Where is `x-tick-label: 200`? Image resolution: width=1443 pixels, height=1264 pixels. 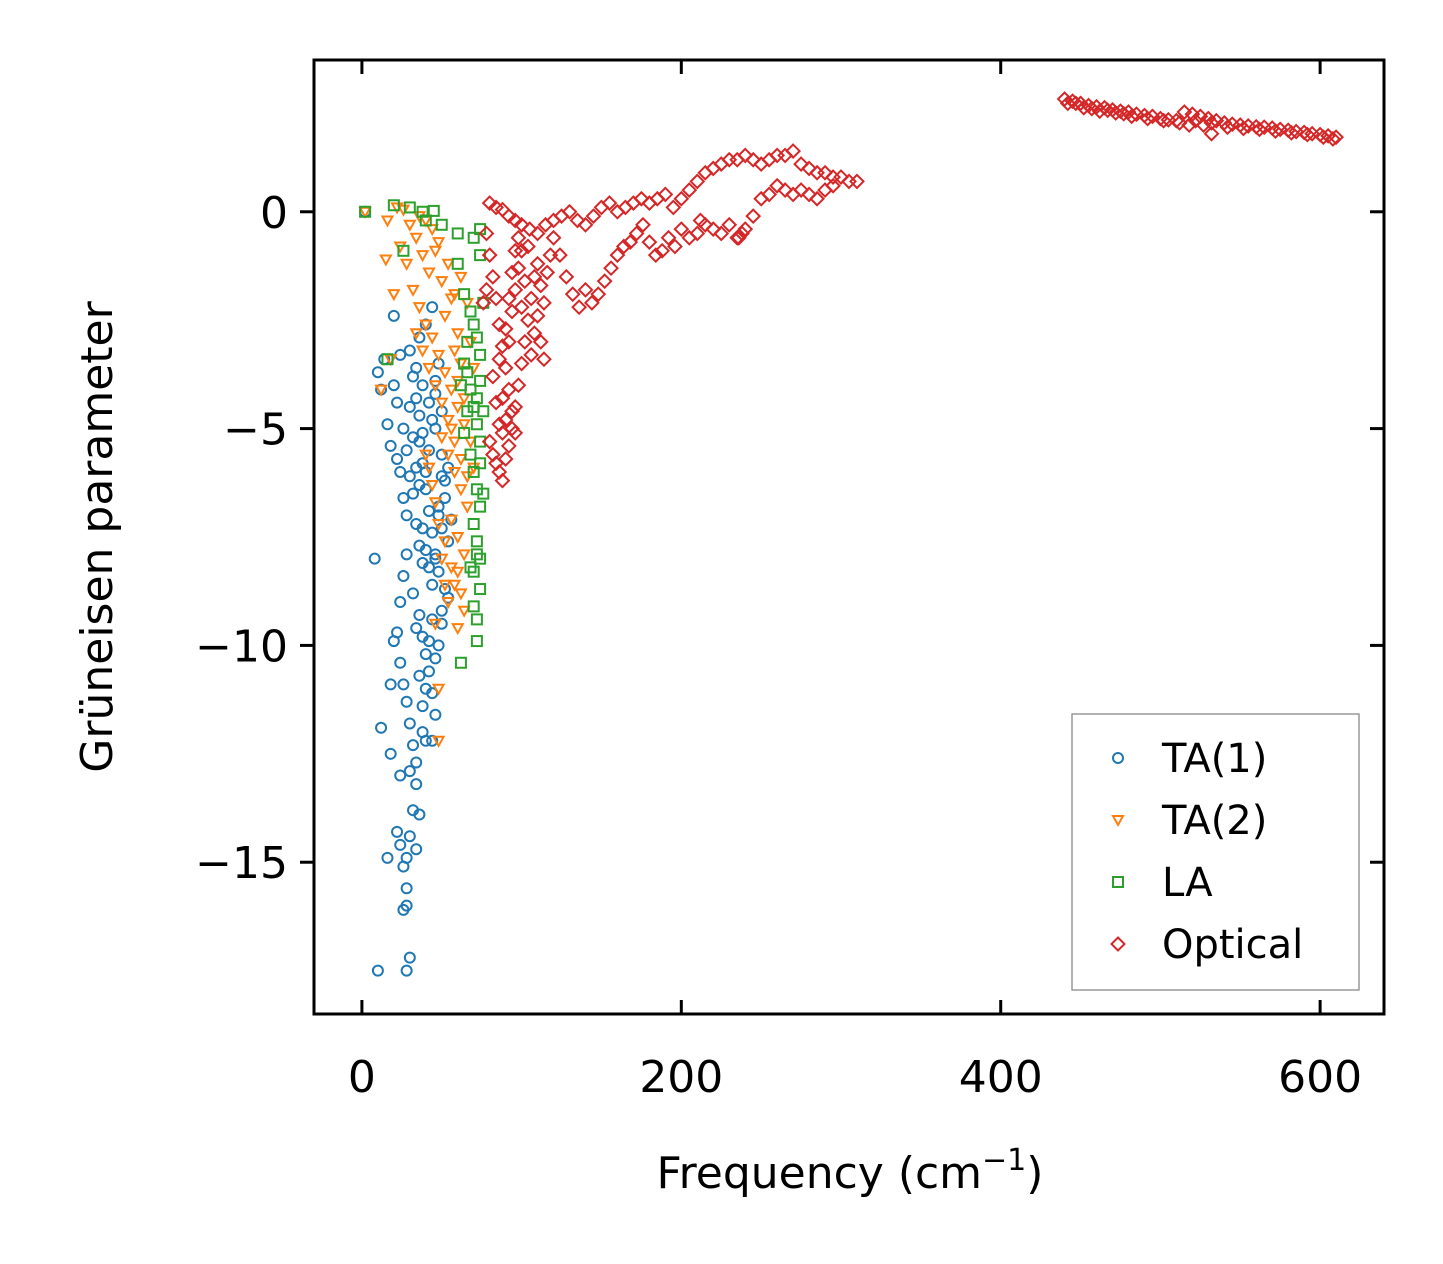
x-tick-label: 200 is located at coordinates (681, 1077).